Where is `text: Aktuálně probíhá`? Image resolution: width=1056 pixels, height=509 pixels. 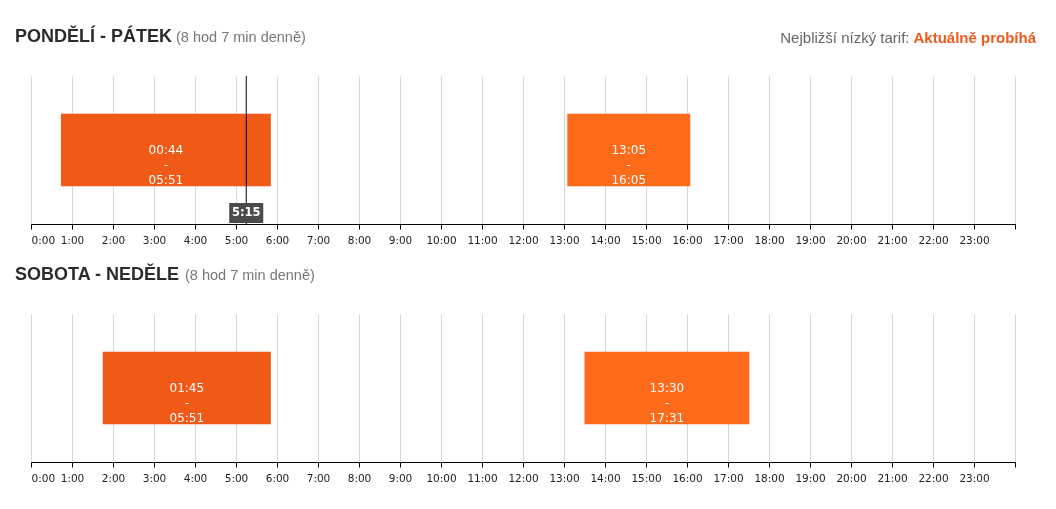
text: Aktuálně probíhá is located at coordinates (975, 37).